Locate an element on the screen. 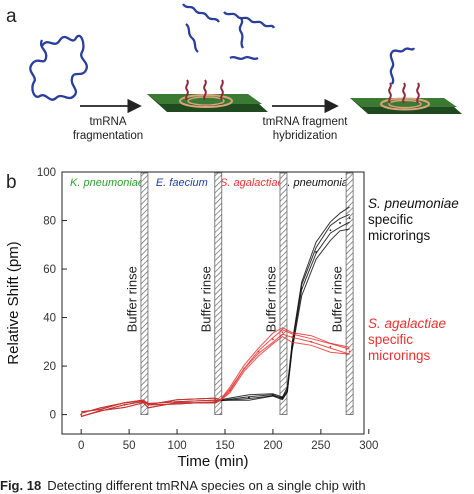  pneumo-label-line1: S. pneumoniae is located at coordinates (413, 203).